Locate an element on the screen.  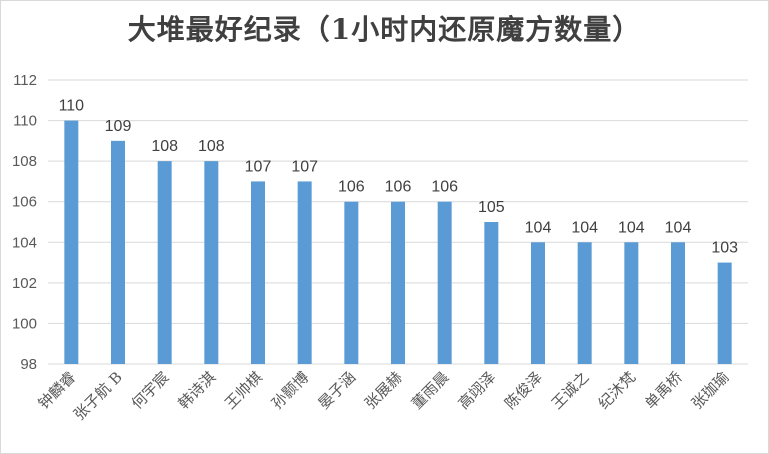
y-tick-label: 110 is located at coordinates (25, 121).